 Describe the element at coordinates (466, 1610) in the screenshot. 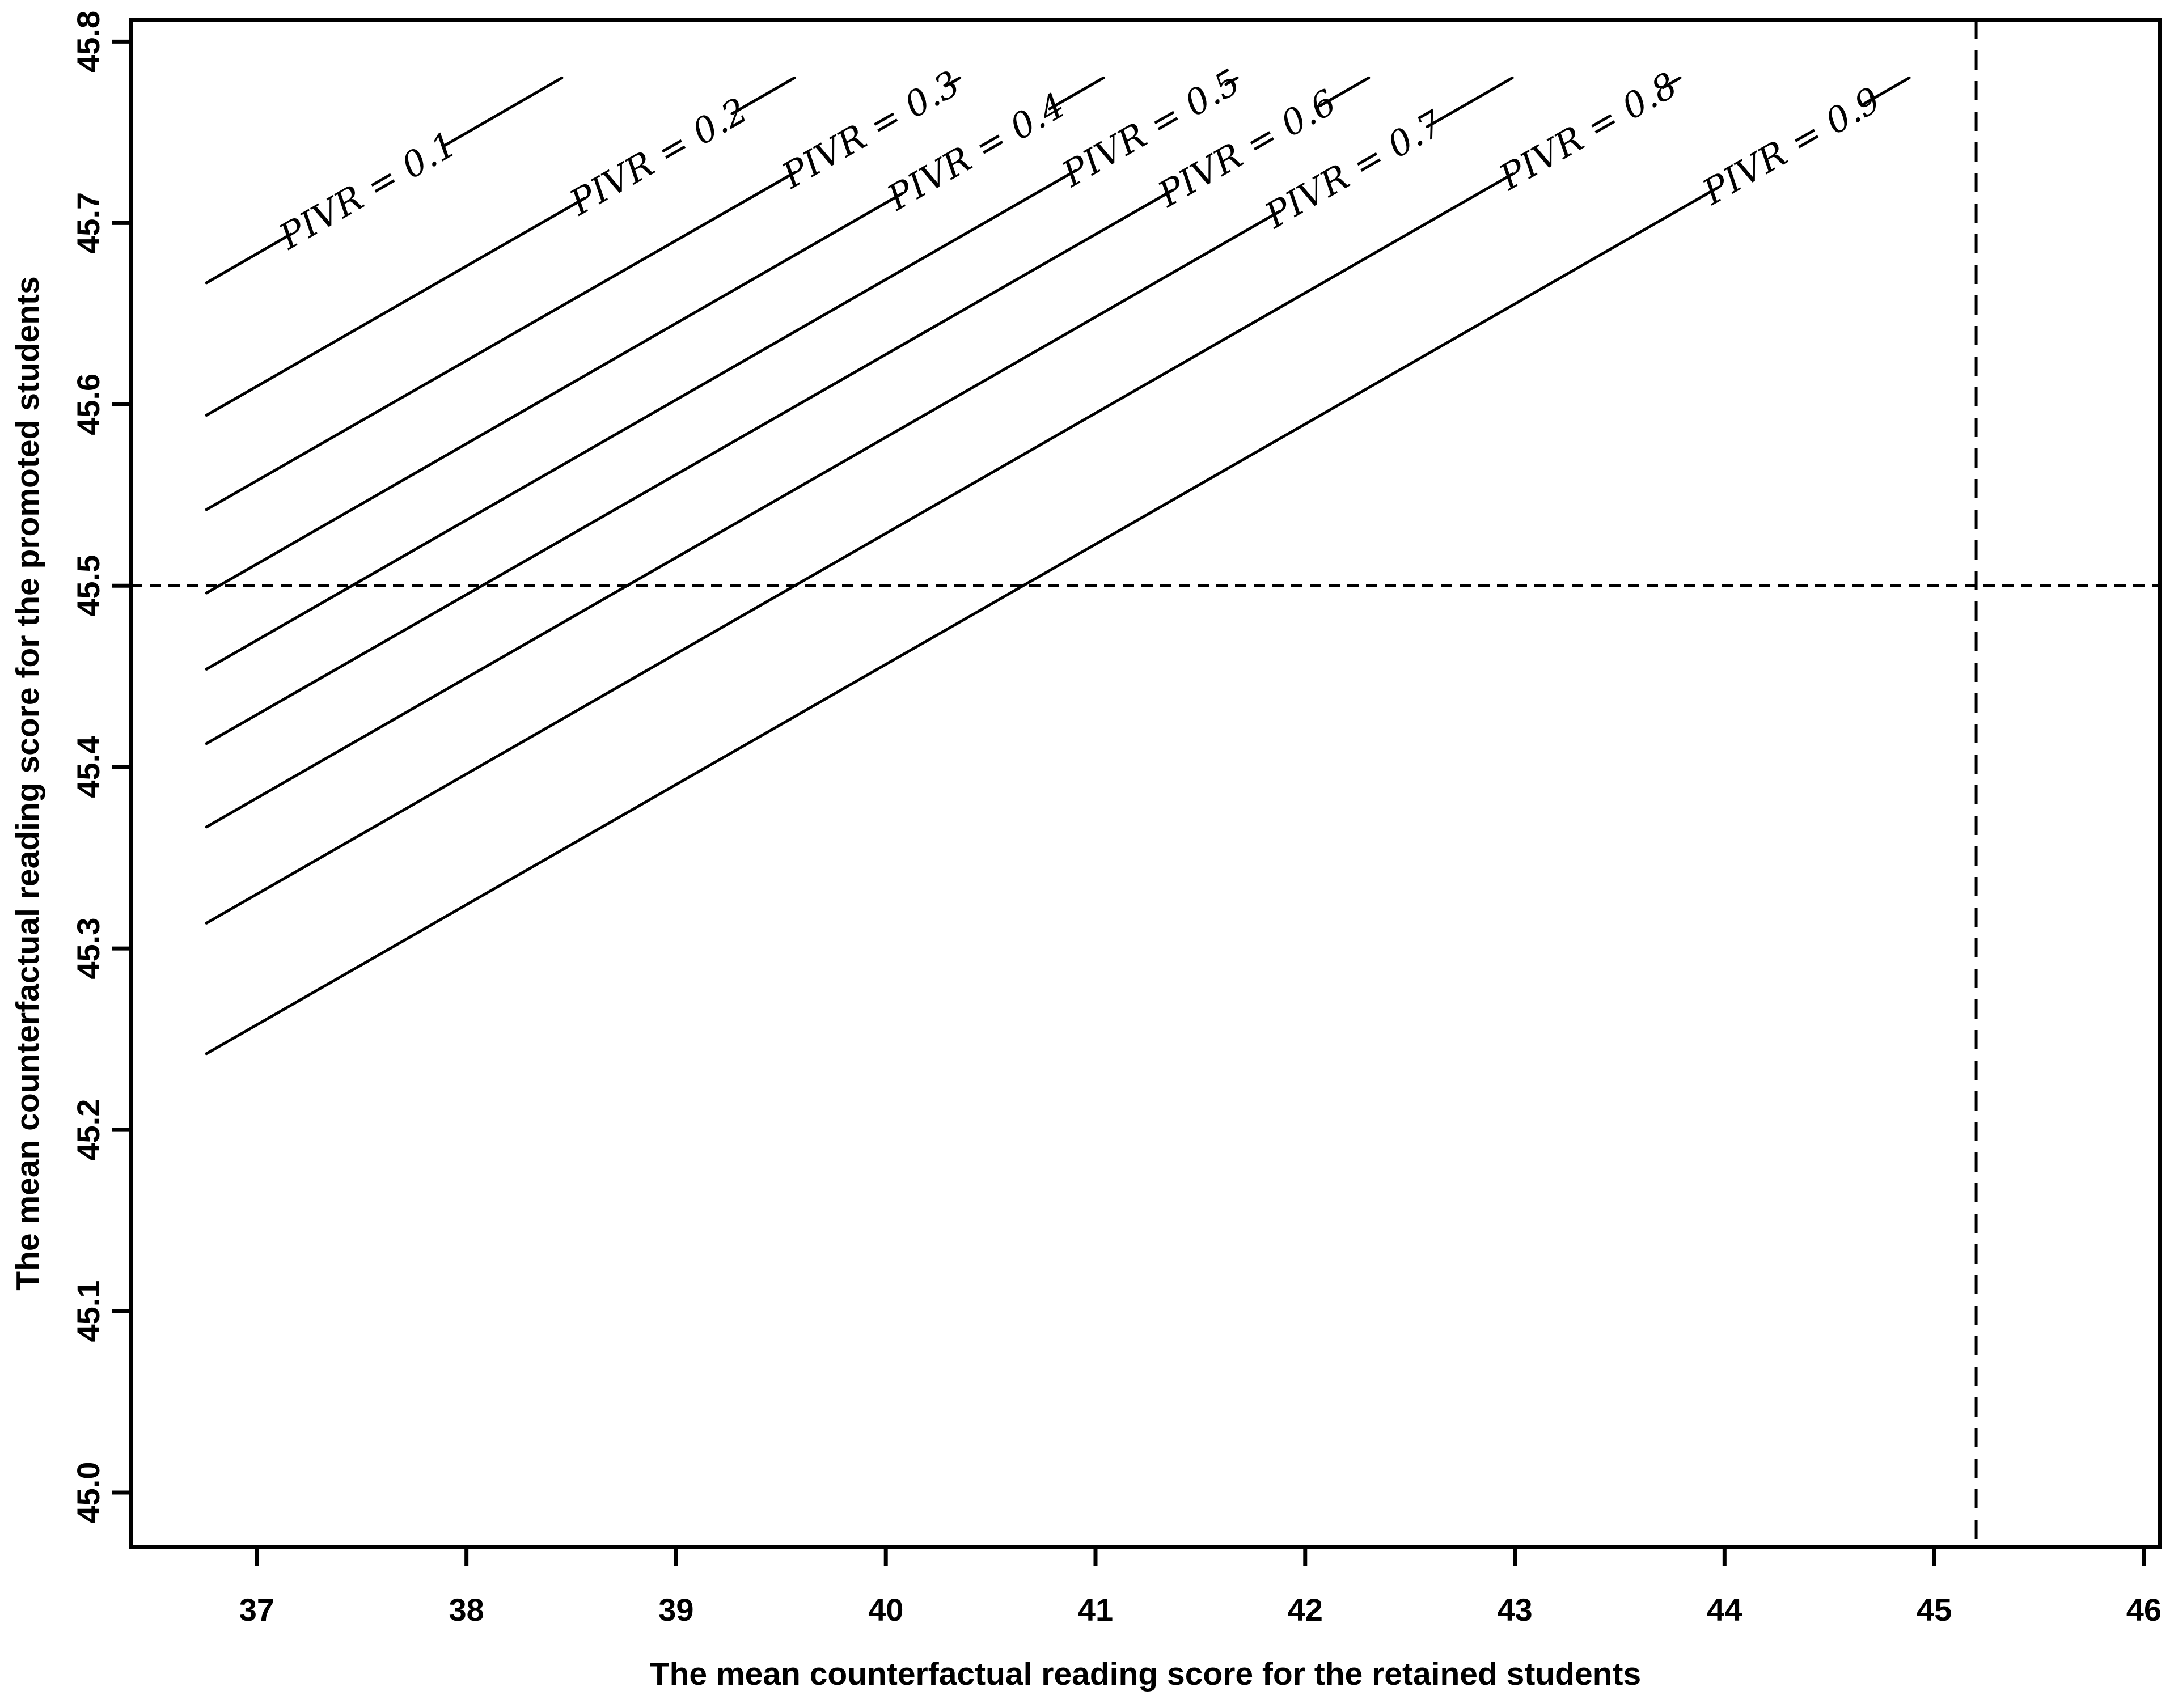

I see `x-tick-label-38: 38` at that location.